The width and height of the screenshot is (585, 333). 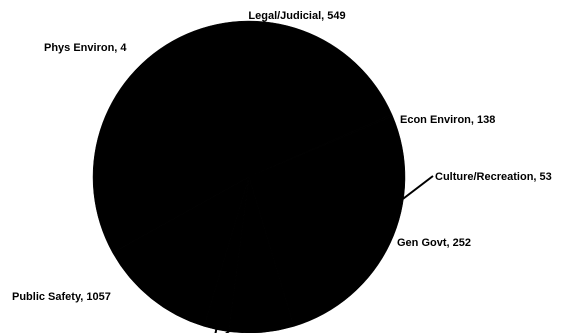 What do you see at coordinates (61, 297) in the screenshot?
I see `slice-label-public-safety: Public Safety, 1057` at bounding box center [61, 297].